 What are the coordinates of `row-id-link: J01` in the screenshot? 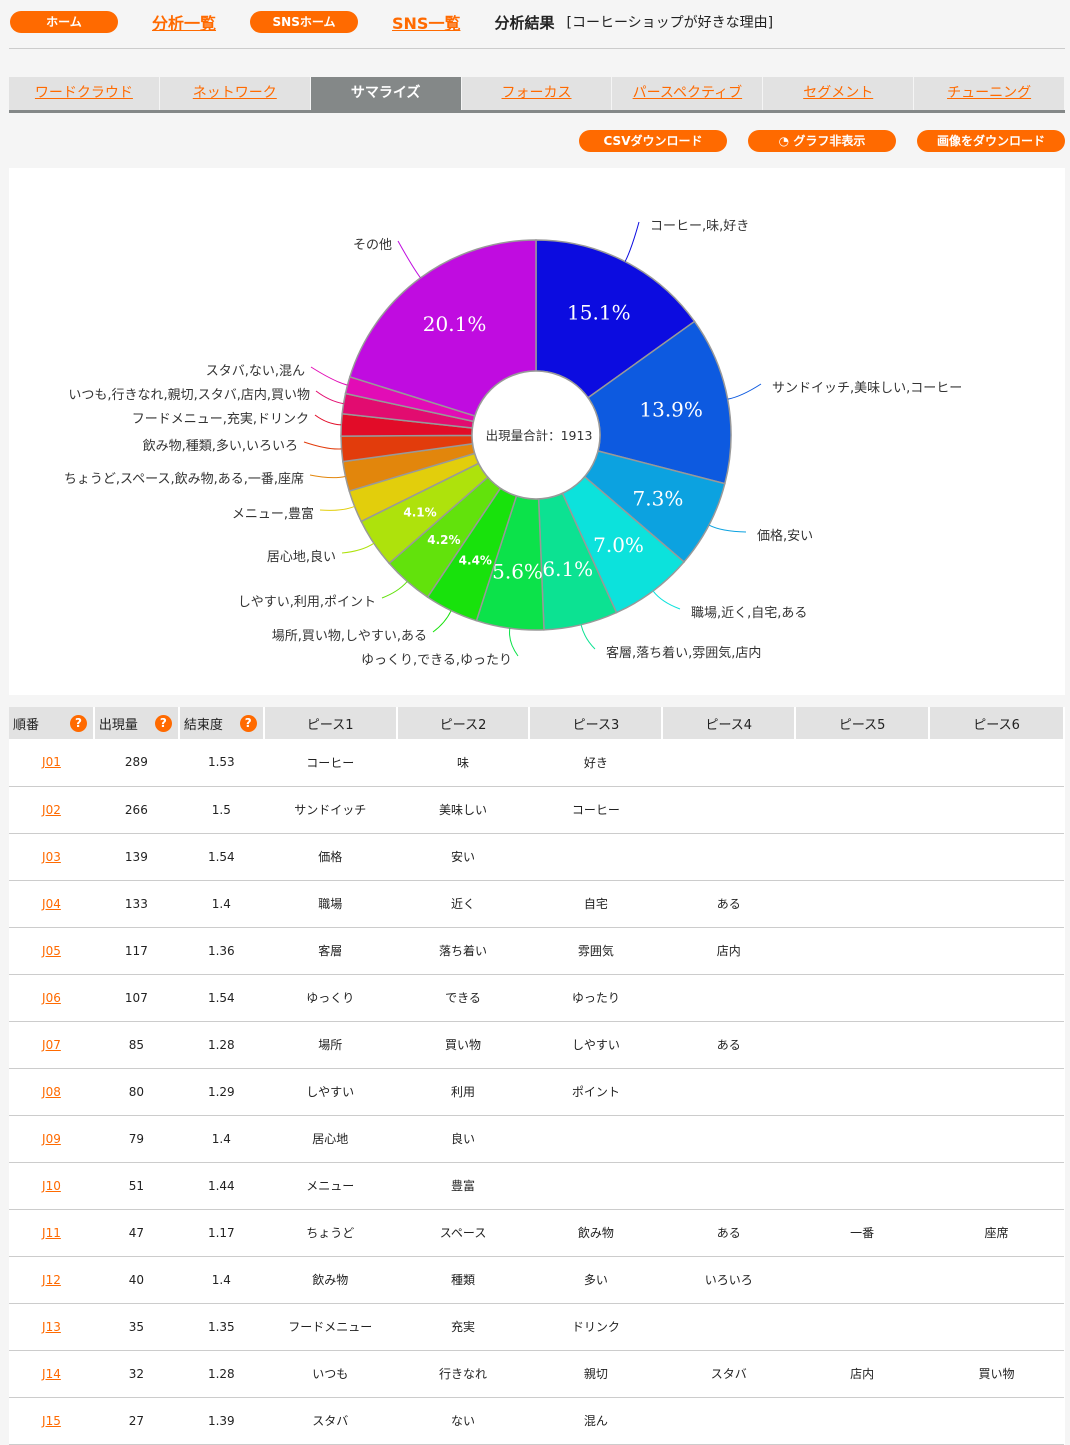 It's located at (51, 762).